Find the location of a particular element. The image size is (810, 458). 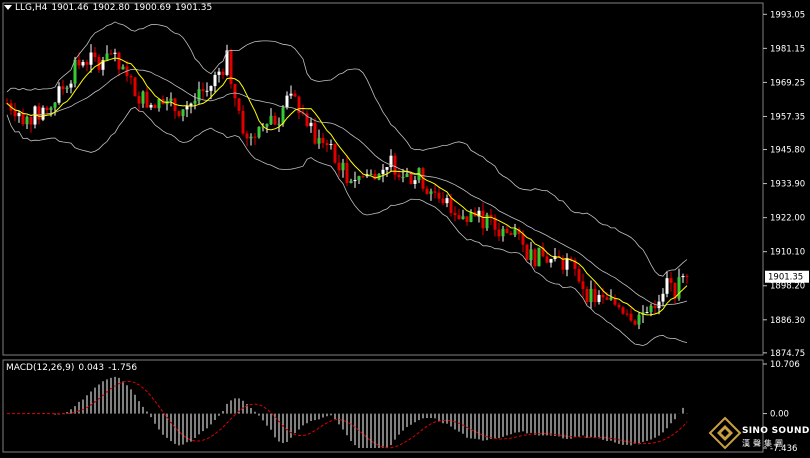

y-tick-label: 1898.20 is located at coordinates (787, 287).